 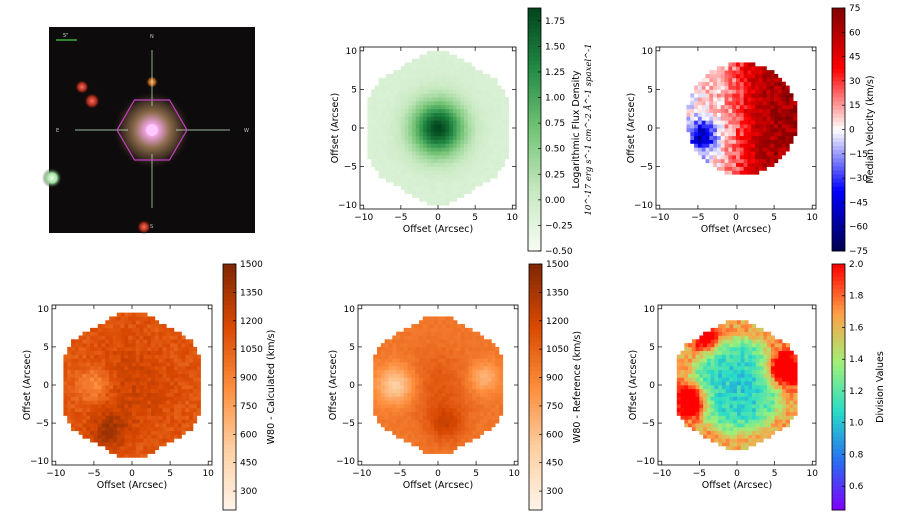 I want to click on velocity-cells, so click(x=742, y=118).